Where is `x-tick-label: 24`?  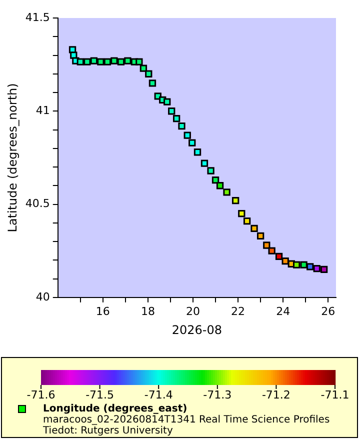
x-tick-label: 24 is located at coordinates (283, 311).